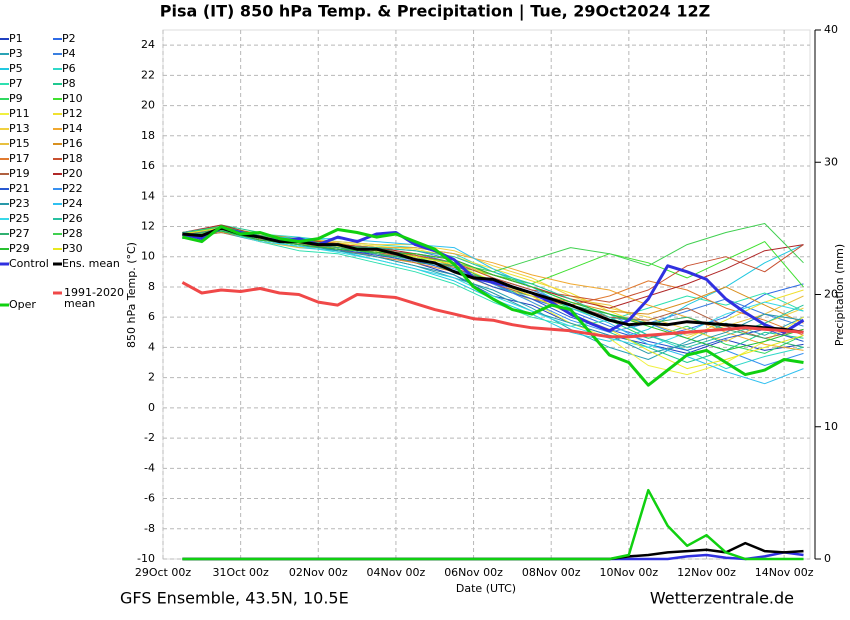 Image resolution: width=850 pixels, height=620 pixels. What do you see at coordinates (131, 295) in the screenshot?
I see `y-axis-label: 850 hPa Temp. (°C)` at bounding box center [131, 295].